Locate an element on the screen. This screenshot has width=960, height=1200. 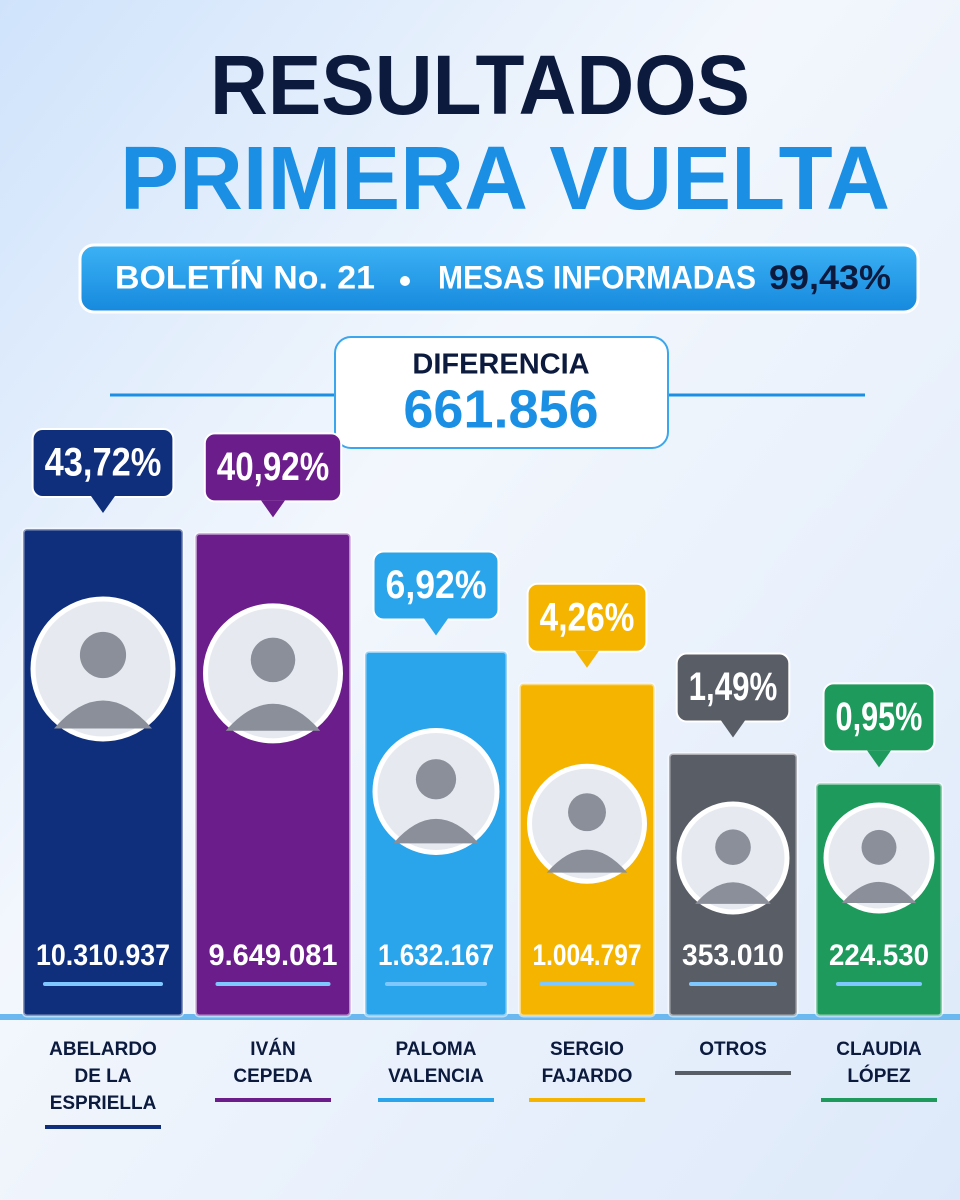
difference-box is located at coordinates (501, 392).